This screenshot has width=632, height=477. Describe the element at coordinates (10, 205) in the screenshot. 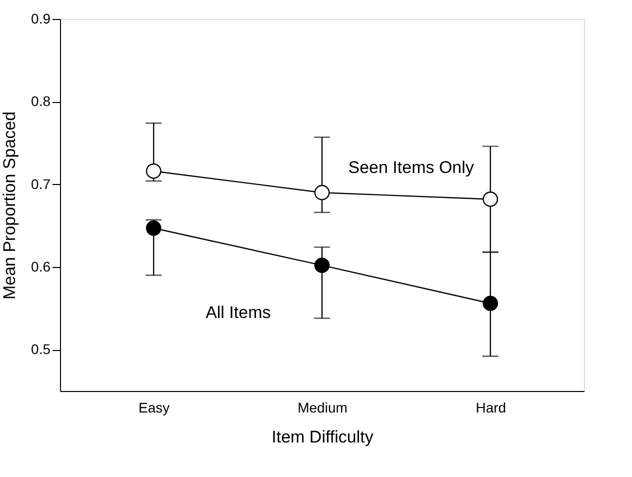

I see `y-axis-title: Mean Proportion Spaced` at that location.